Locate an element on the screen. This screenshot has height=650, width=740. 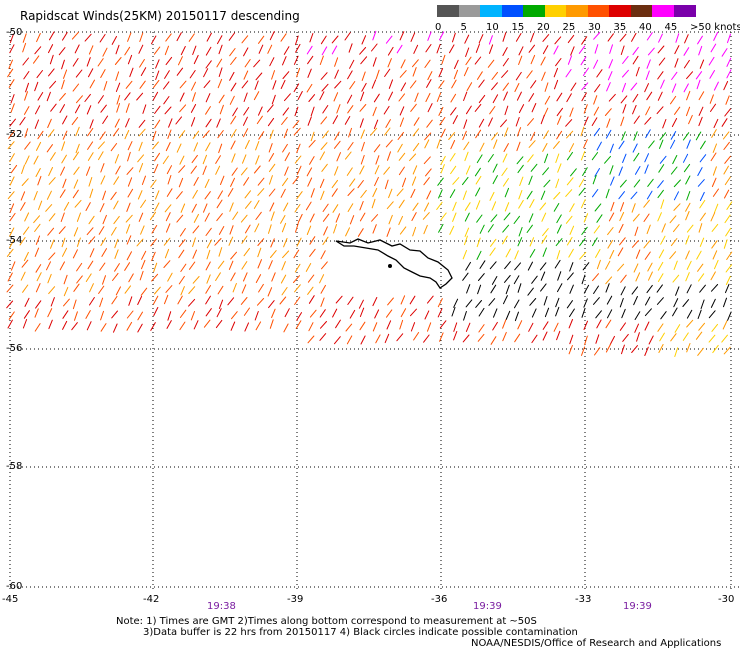
legend-swatch is located at coordinates (512, 11).